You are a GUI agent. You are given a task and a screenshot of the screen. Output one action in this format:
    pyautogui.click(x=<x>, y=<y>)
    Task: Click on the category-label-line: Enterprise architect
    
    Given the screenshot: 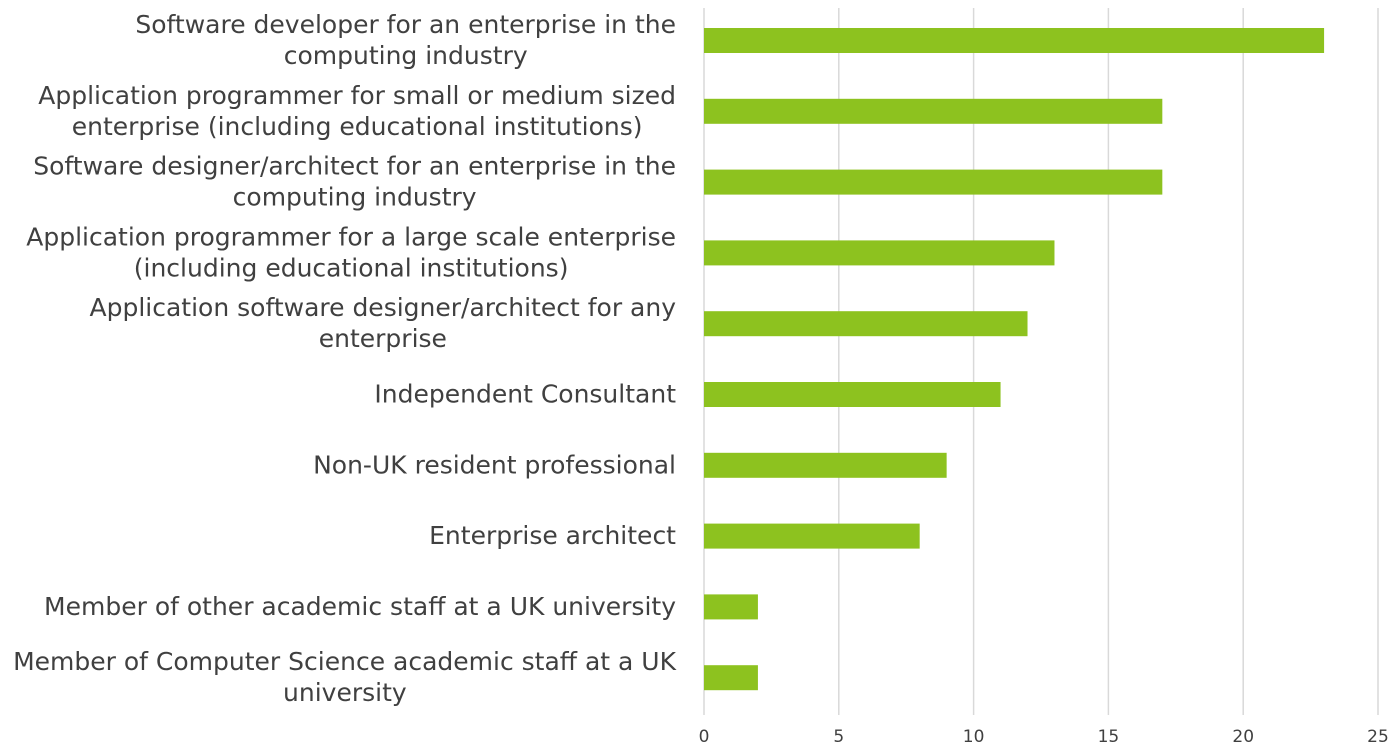 What is the action you would take?
    pyautogui.click(x=552, y=535)
    